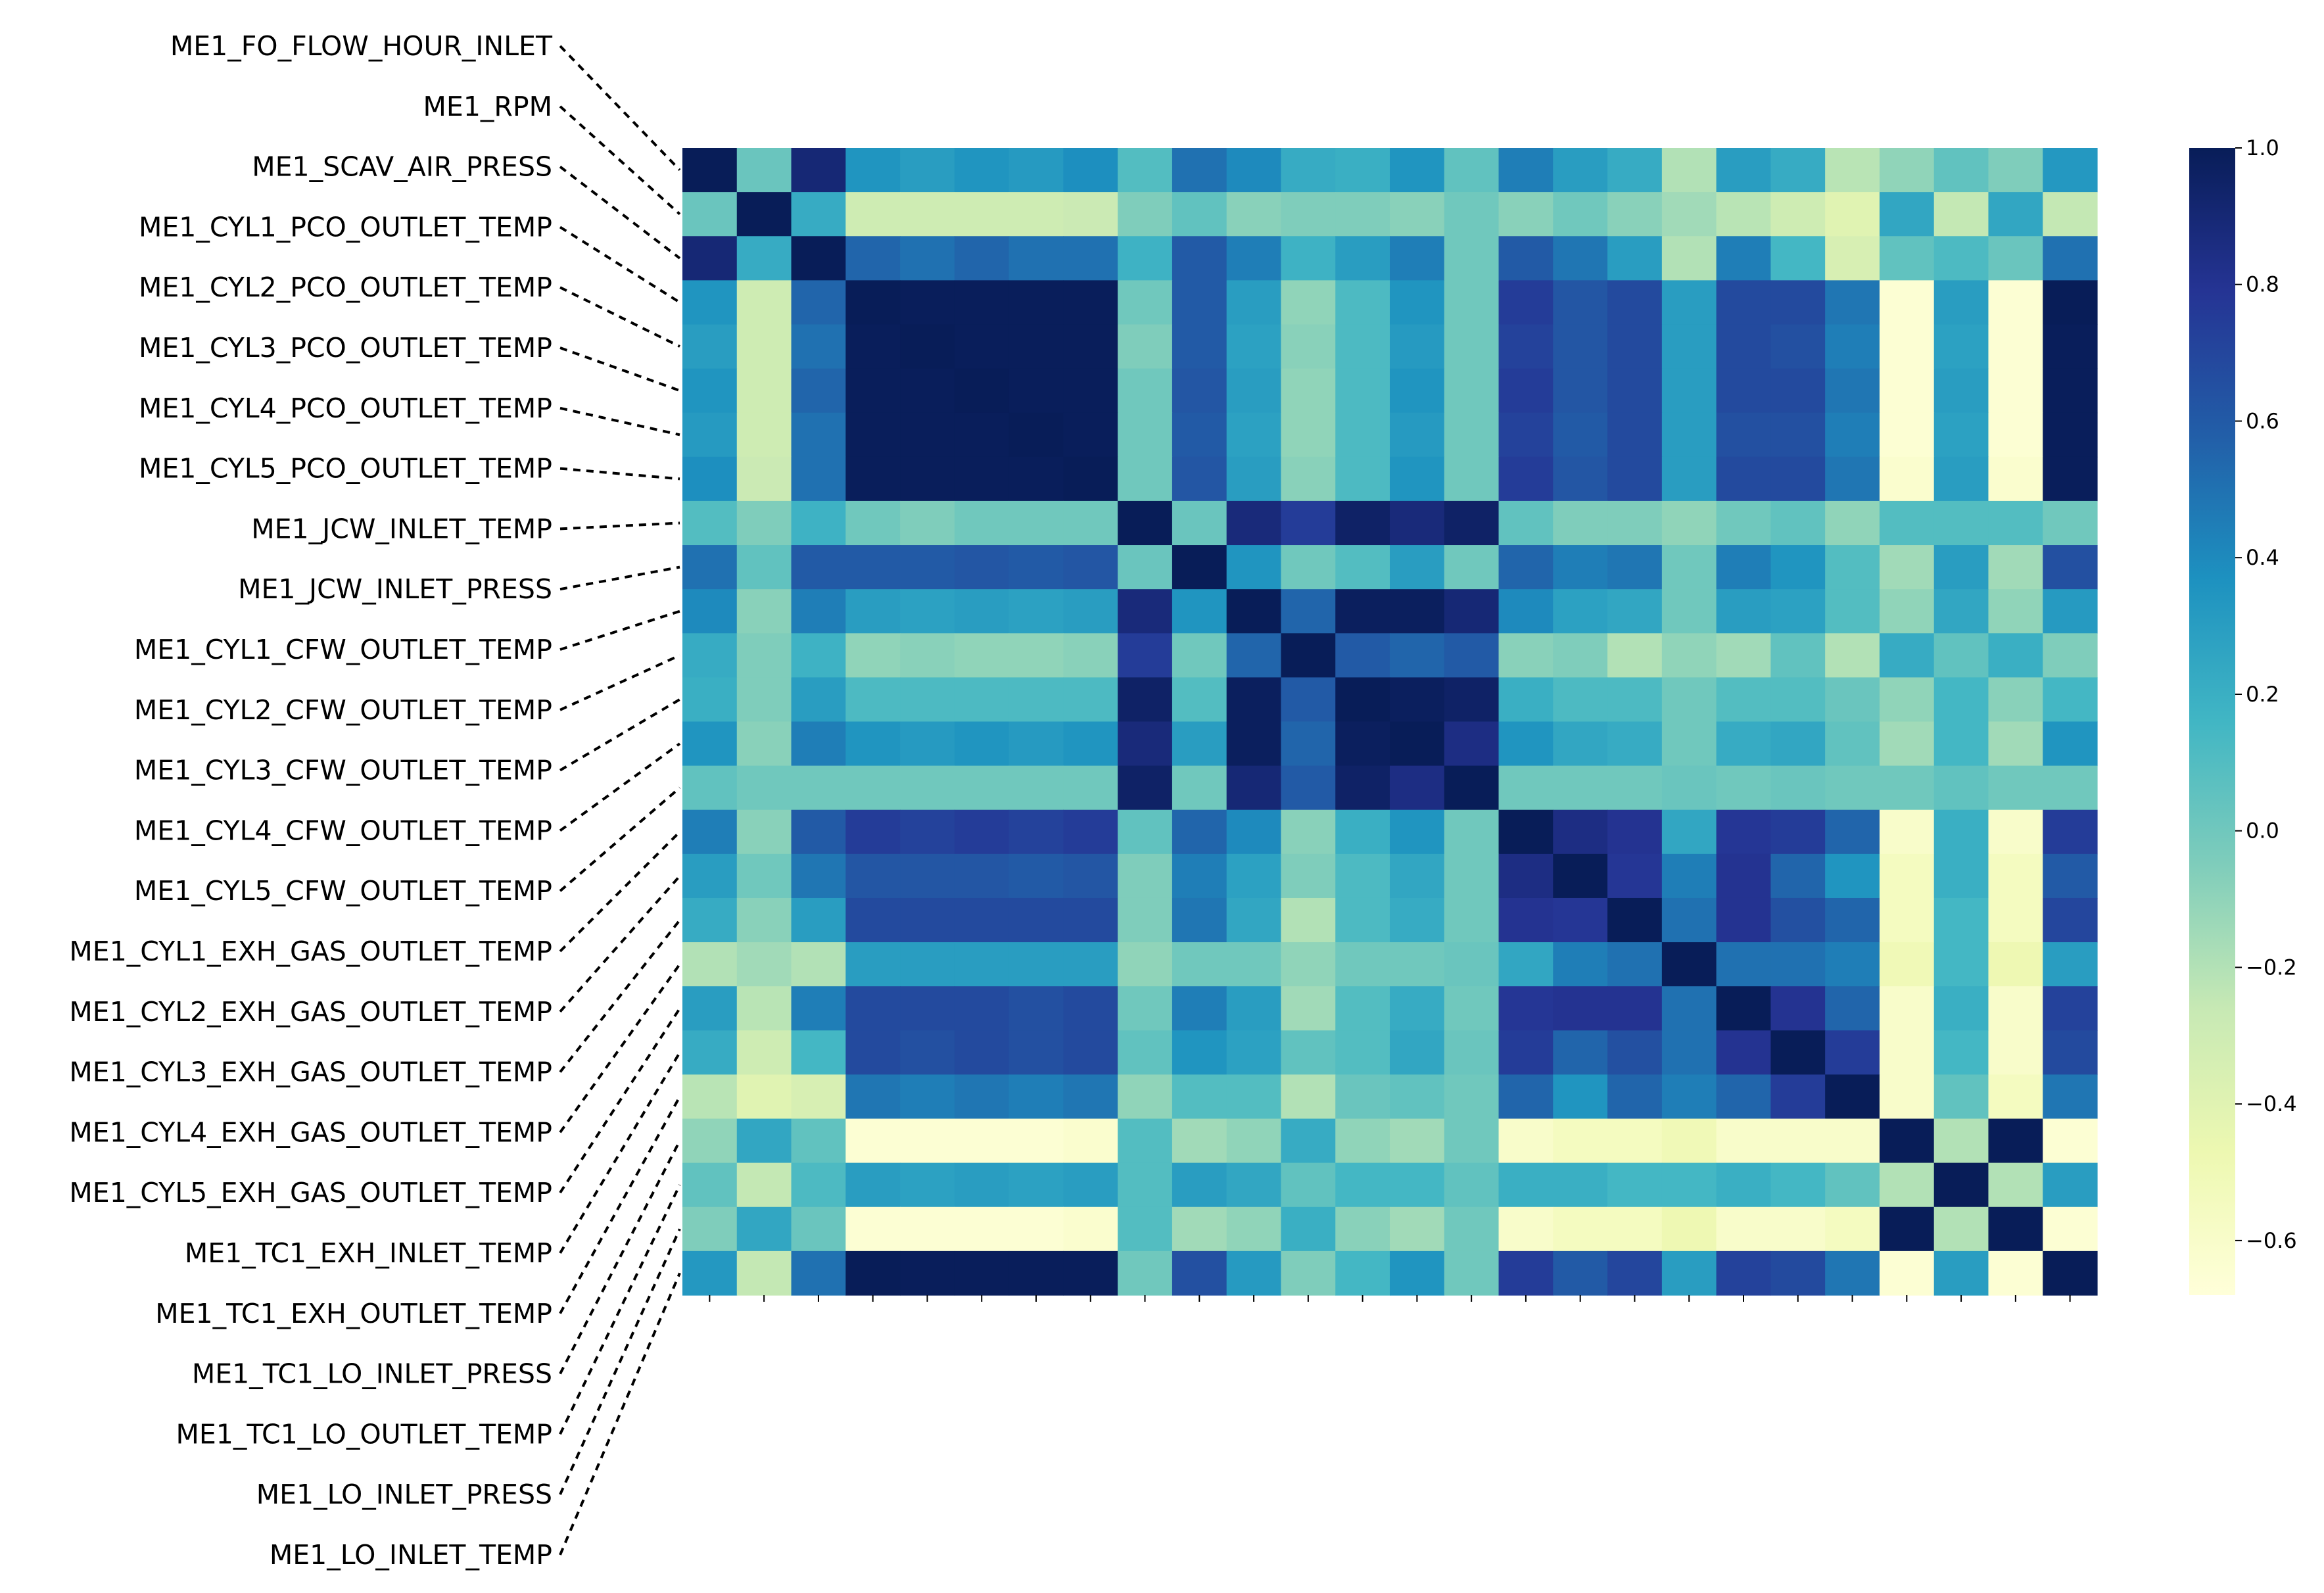 Image resolution: width=2324 pixels, height=1593 pixels. What do you see at coordinates (488, 106) in the screenshot?
I see `y-axis-label: ME1_RPM` at bounding box center [488, 106].